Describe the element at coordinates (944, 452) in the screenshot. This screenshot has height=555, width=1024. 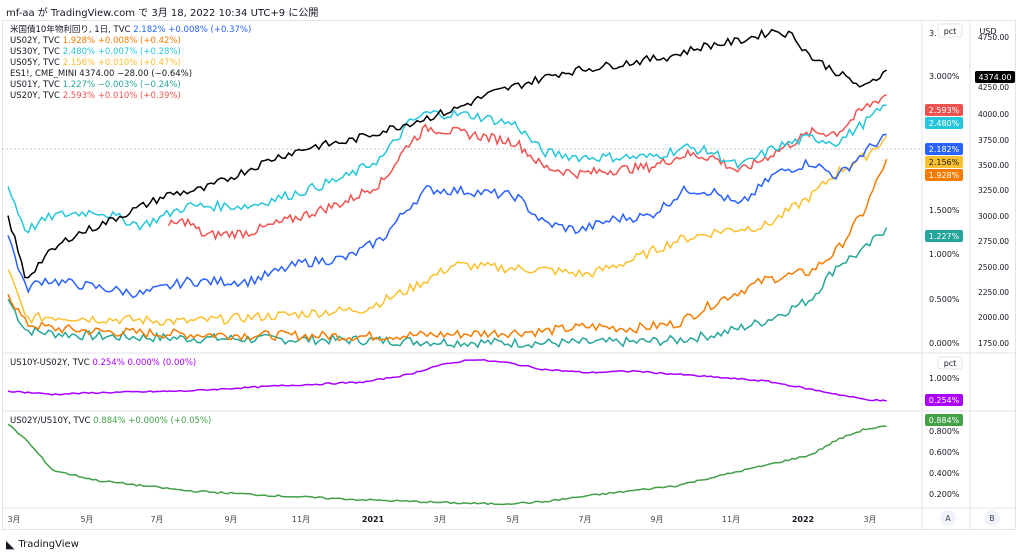
I see `pane3-tick-label: 0.600%` at that location.